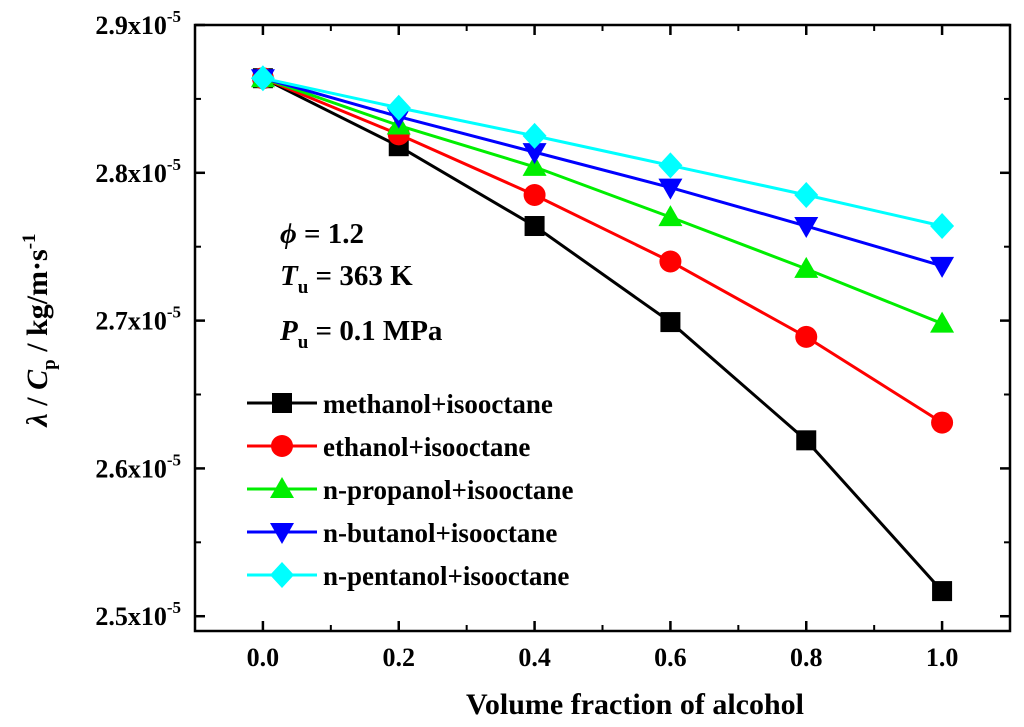 The width and height of the screenshot is (1024, 727). What do you see at coordinates (942, 657) in the screenshot?
I see `x-tick-label: 1.0` at bounding box center [942, 657].